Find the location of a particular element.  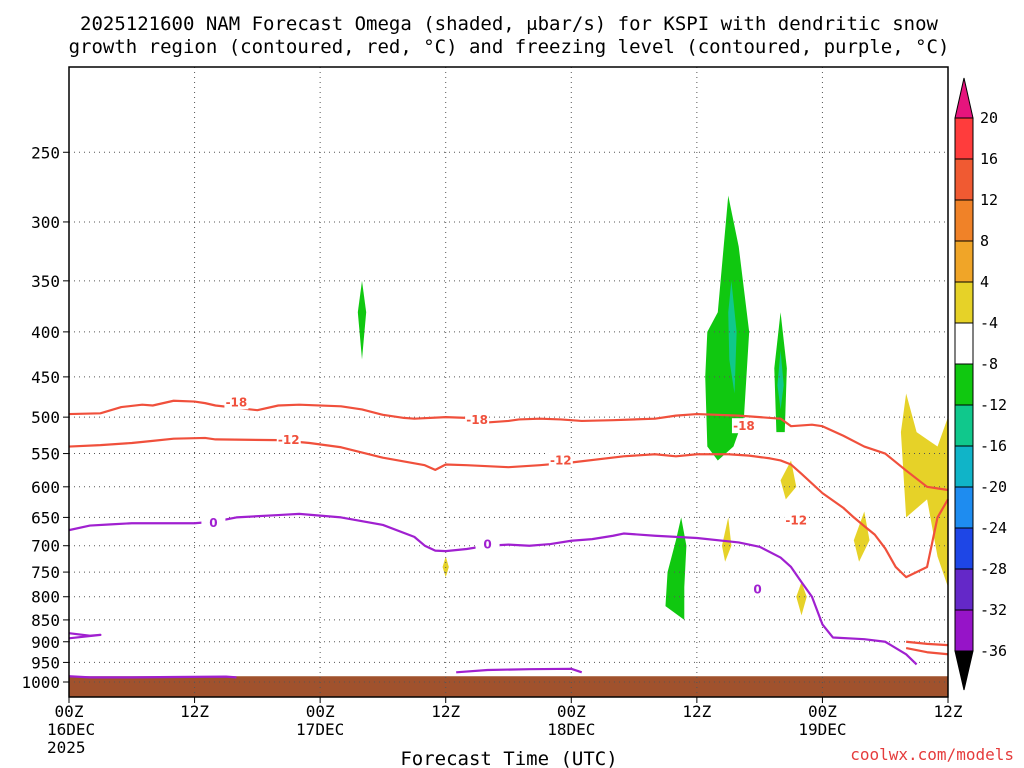

xtick-label-6: 00Z is located at coordinates (822, 711).